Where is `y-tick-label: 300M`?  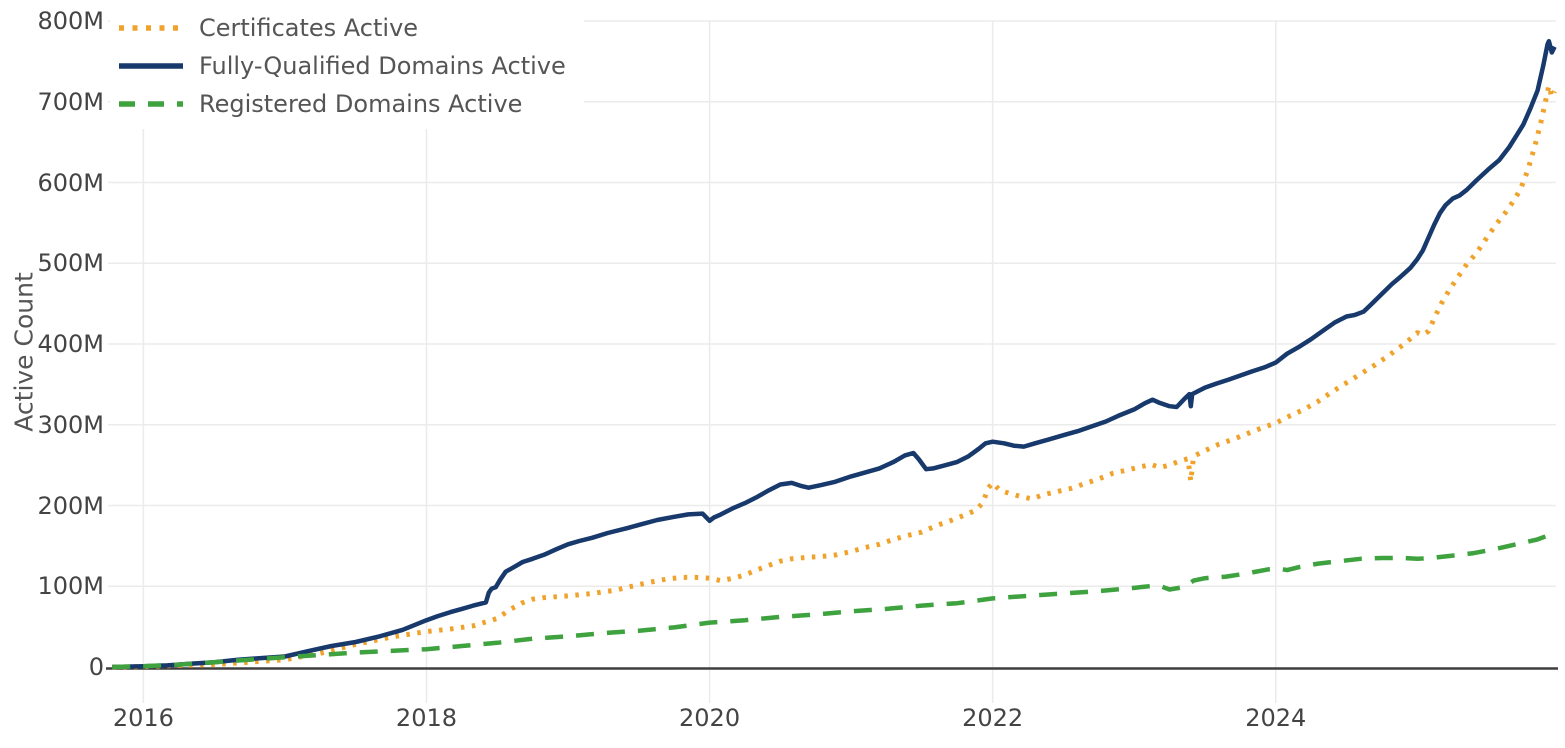 y-tick-label: 300M is located at coordinates (70, 424).